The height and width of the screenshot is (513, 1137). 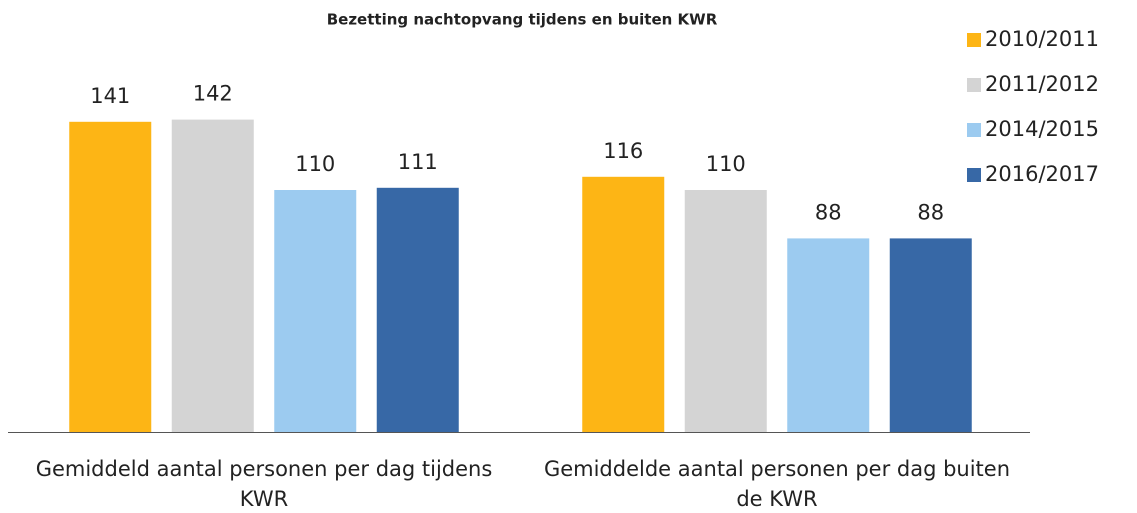 What do you see at coordinates (1042, 129) in the screenshot?
I see `legend-label: 2014/2015` at bounding box center [1042, 129].